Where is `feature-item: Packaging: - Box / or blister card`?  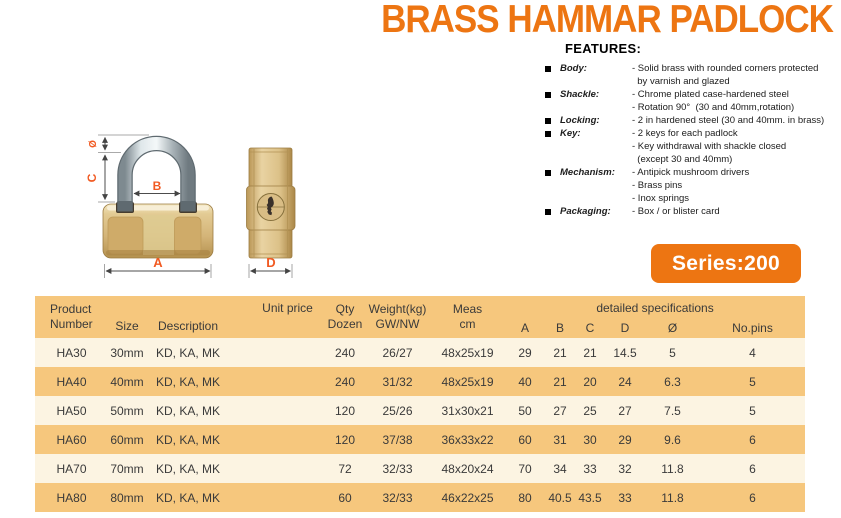 feature-item: Packaging: - Box / or blister card is located at coordinates (692, 211).